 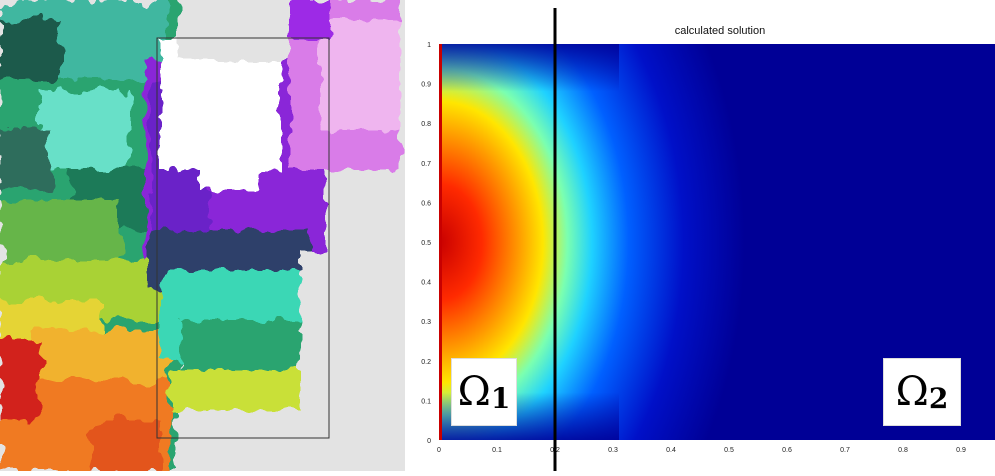 What do you see at coordinates (903, 450) in the screenshot?
I see `x-tick-label: 0.8` at bounding box center [903, 450].